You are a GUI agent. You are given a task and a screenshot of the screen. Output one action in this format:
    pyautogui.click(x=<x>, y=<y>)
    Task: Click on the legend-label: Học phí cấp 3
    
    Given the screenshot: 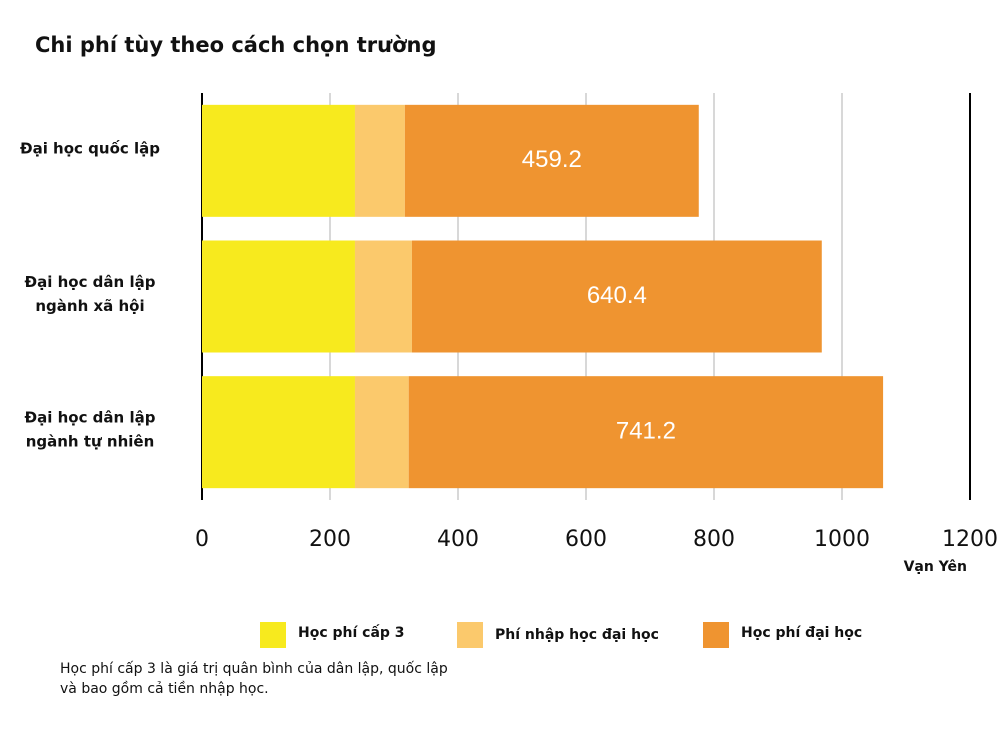 What is the action you would take?
    pyautogui.click(x=351, y=632)
    